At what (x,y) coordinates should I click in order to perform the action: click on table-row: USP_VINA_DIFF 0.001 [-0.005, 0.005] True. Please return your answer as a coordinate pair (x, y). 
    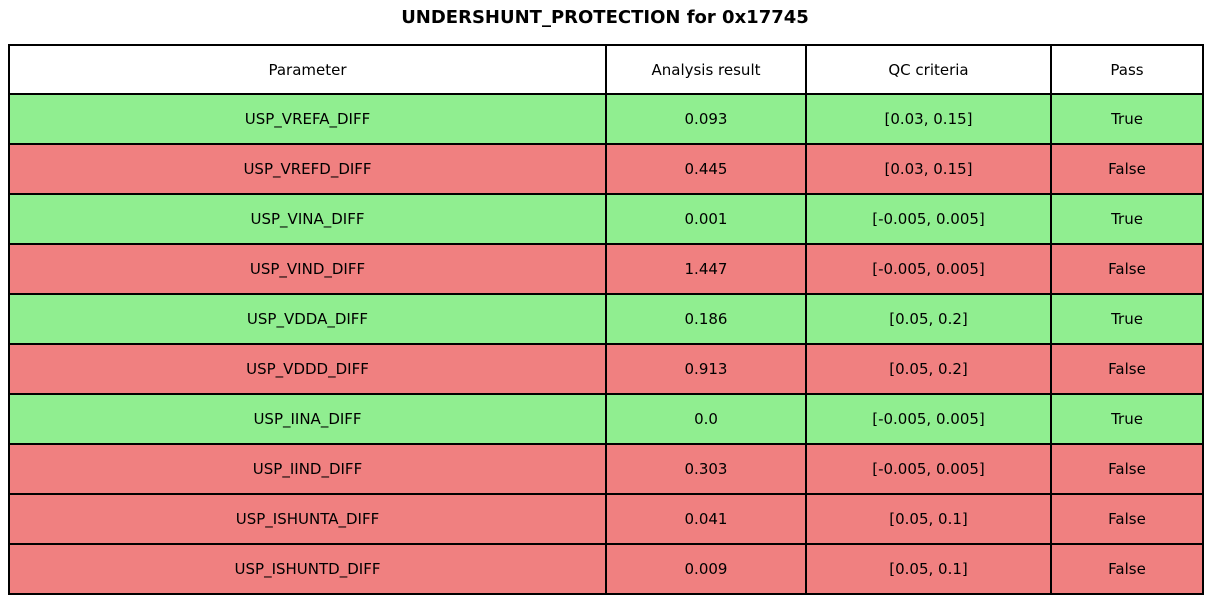
    Looking at the image, I should click on (606, 219).